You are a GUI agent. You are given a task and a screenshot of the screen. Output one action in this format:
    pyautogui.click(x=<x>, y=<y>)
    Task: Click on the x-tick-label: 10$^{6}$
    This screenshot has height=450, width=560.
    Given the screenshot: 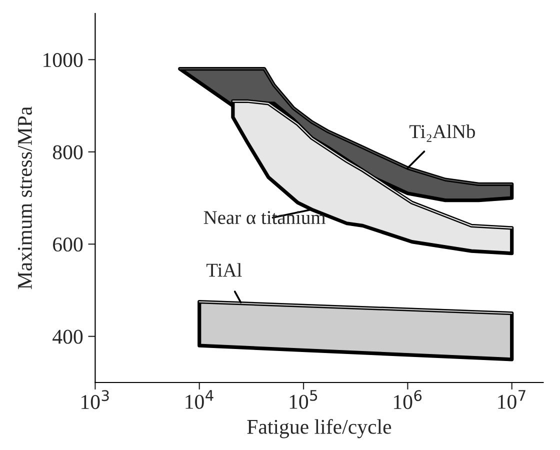 What is the action you would take?
    pyautogui.click(x=408, y=400)
    